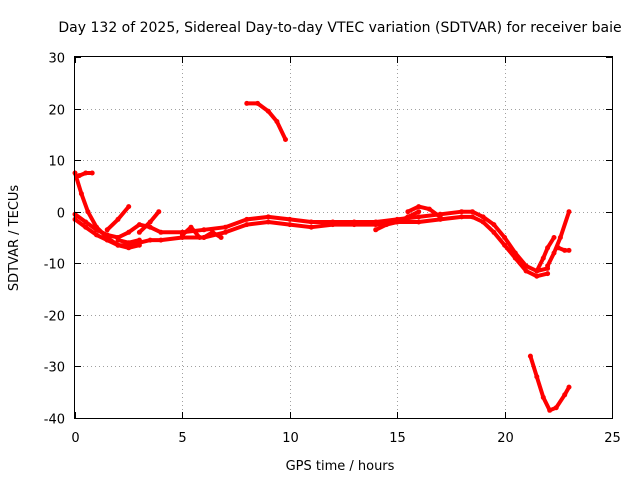 The height and width of the screenshot is (480, 640). What do you see at coordinates (56, 111) in the screenshot?
I see `y-tick-label: 20` at bounding box center [56, 111].